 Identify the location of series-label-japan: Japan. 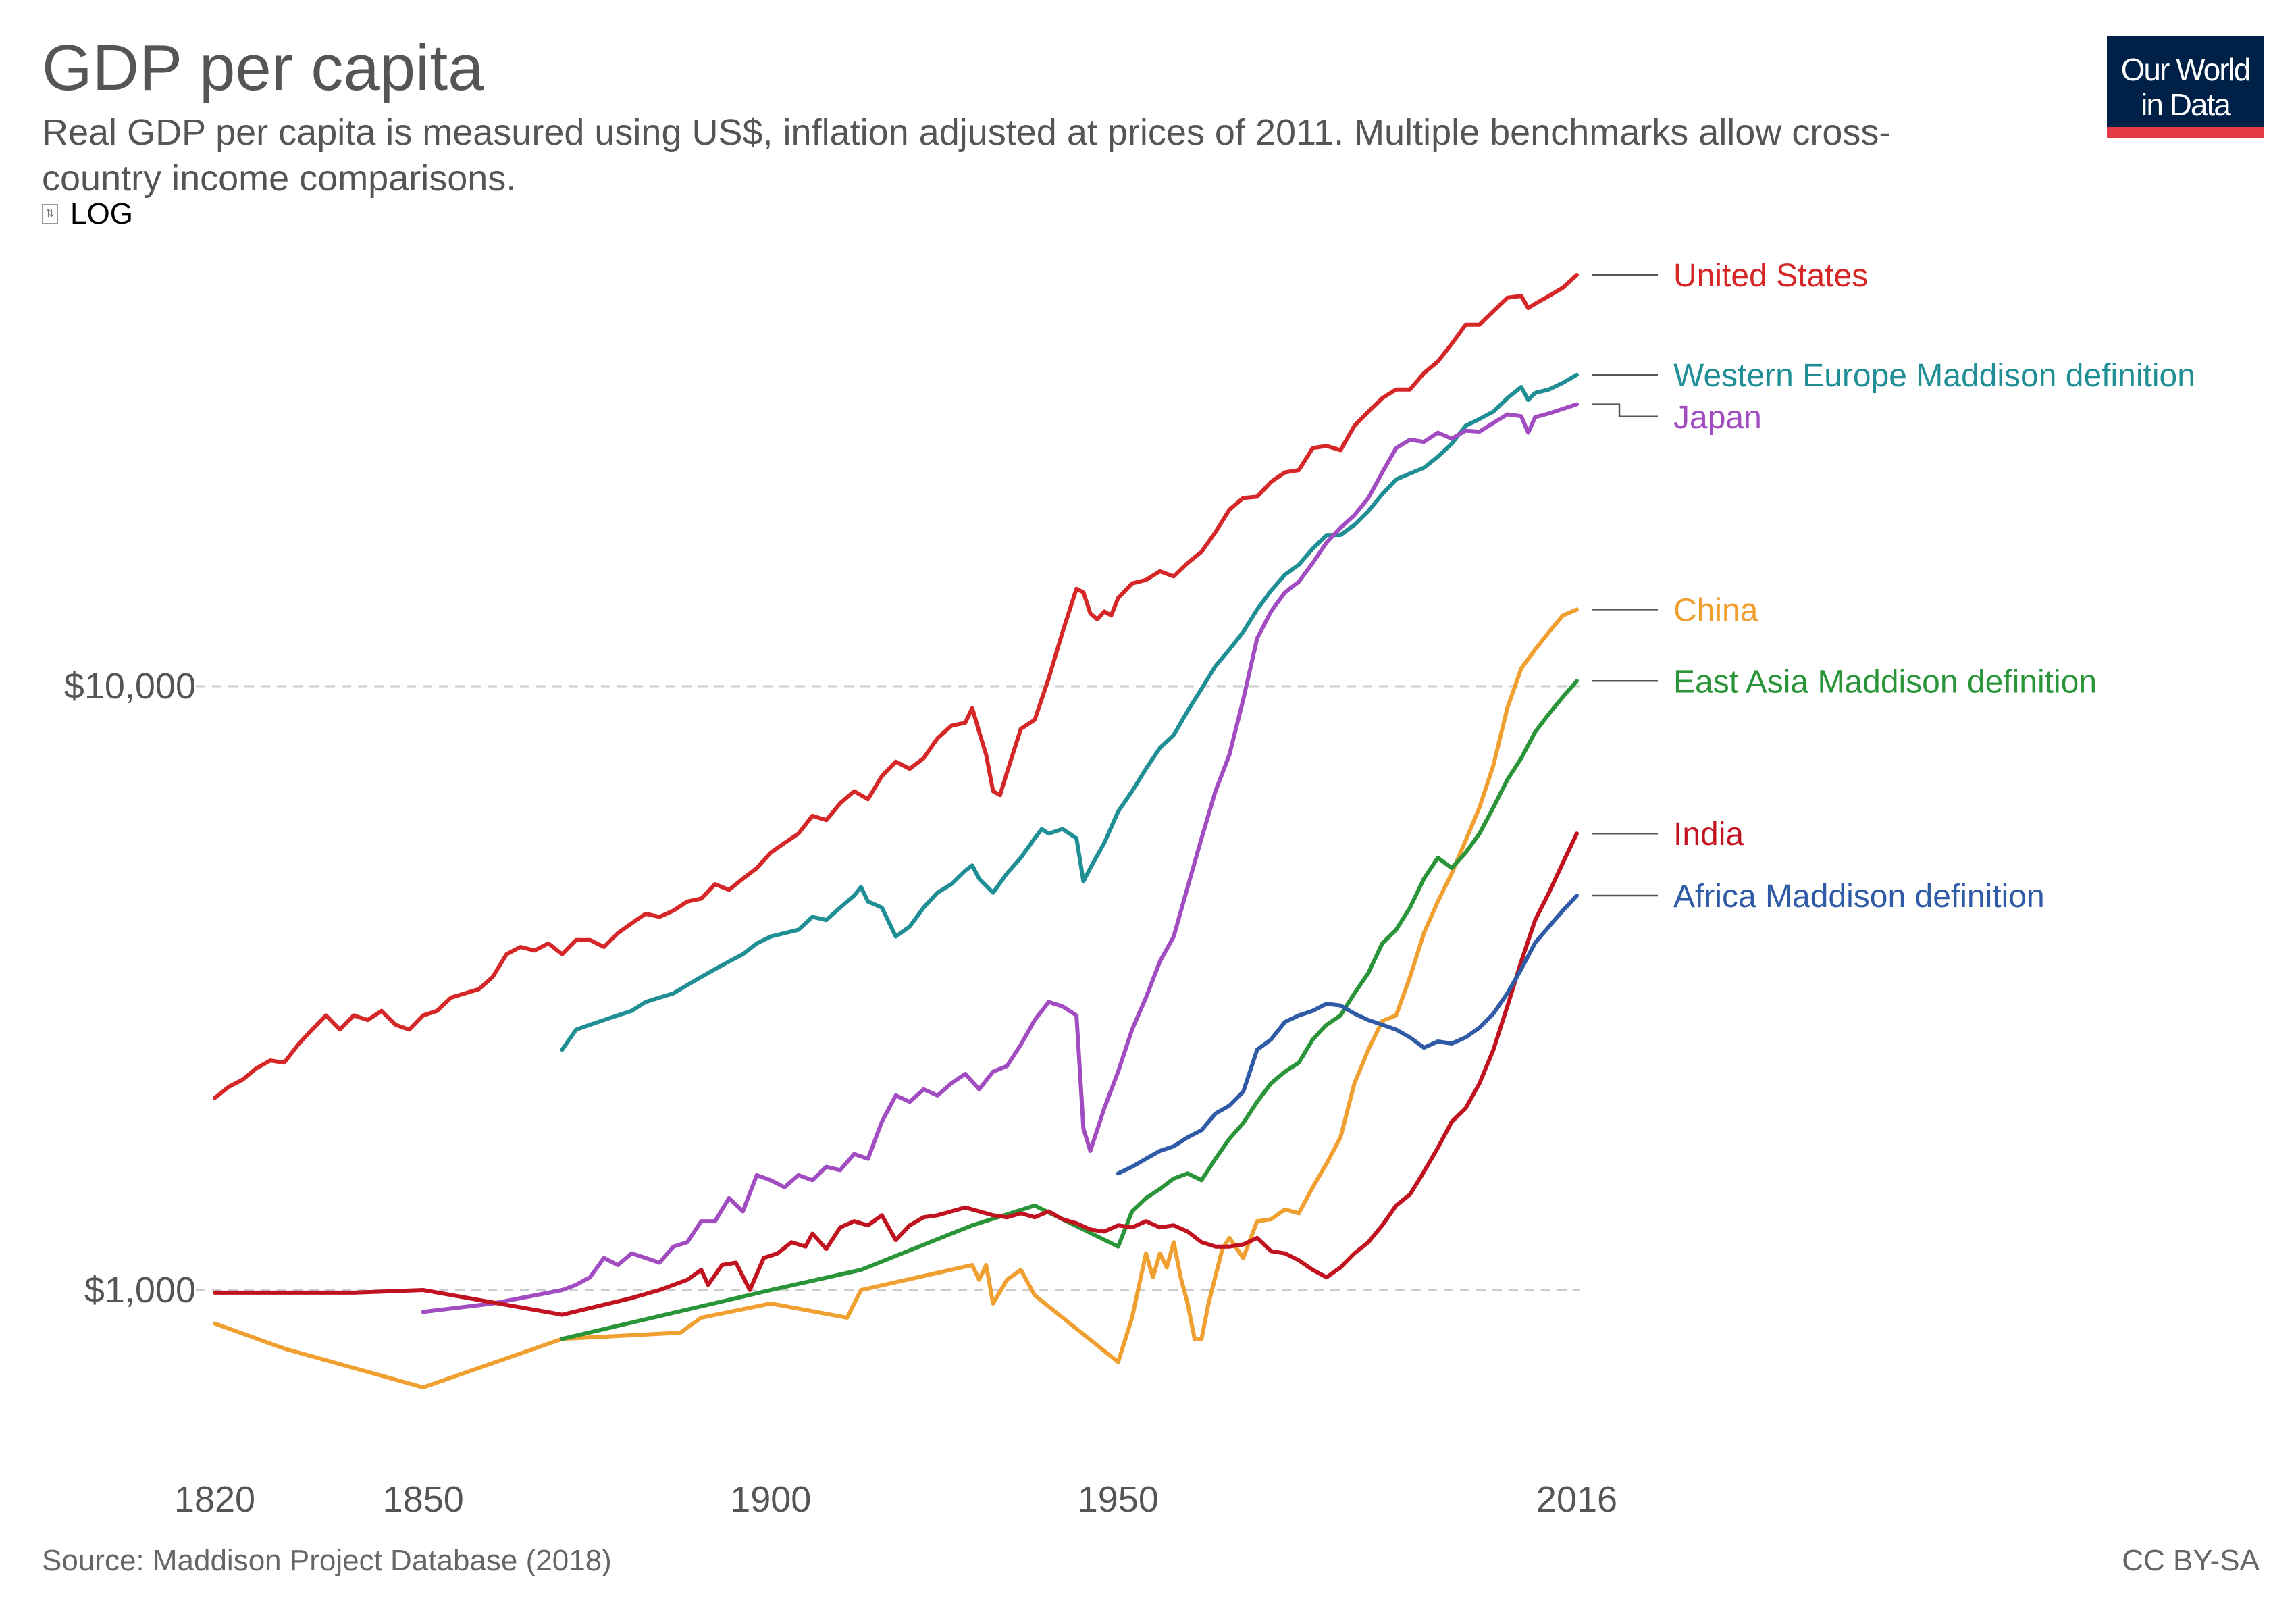
(1717, 418).